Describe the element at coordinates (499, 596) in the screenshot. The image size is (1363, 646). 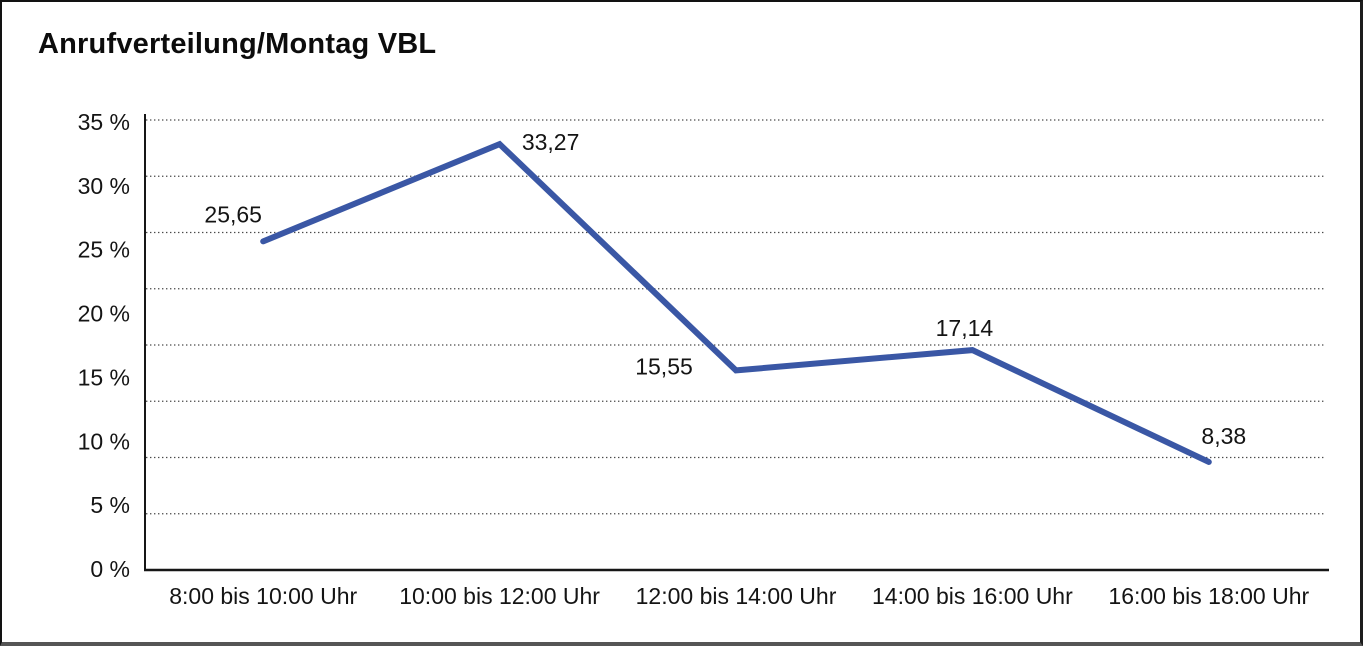
I see `x-tick-label: 10:00 bis 12:00 Uhr` at that location.